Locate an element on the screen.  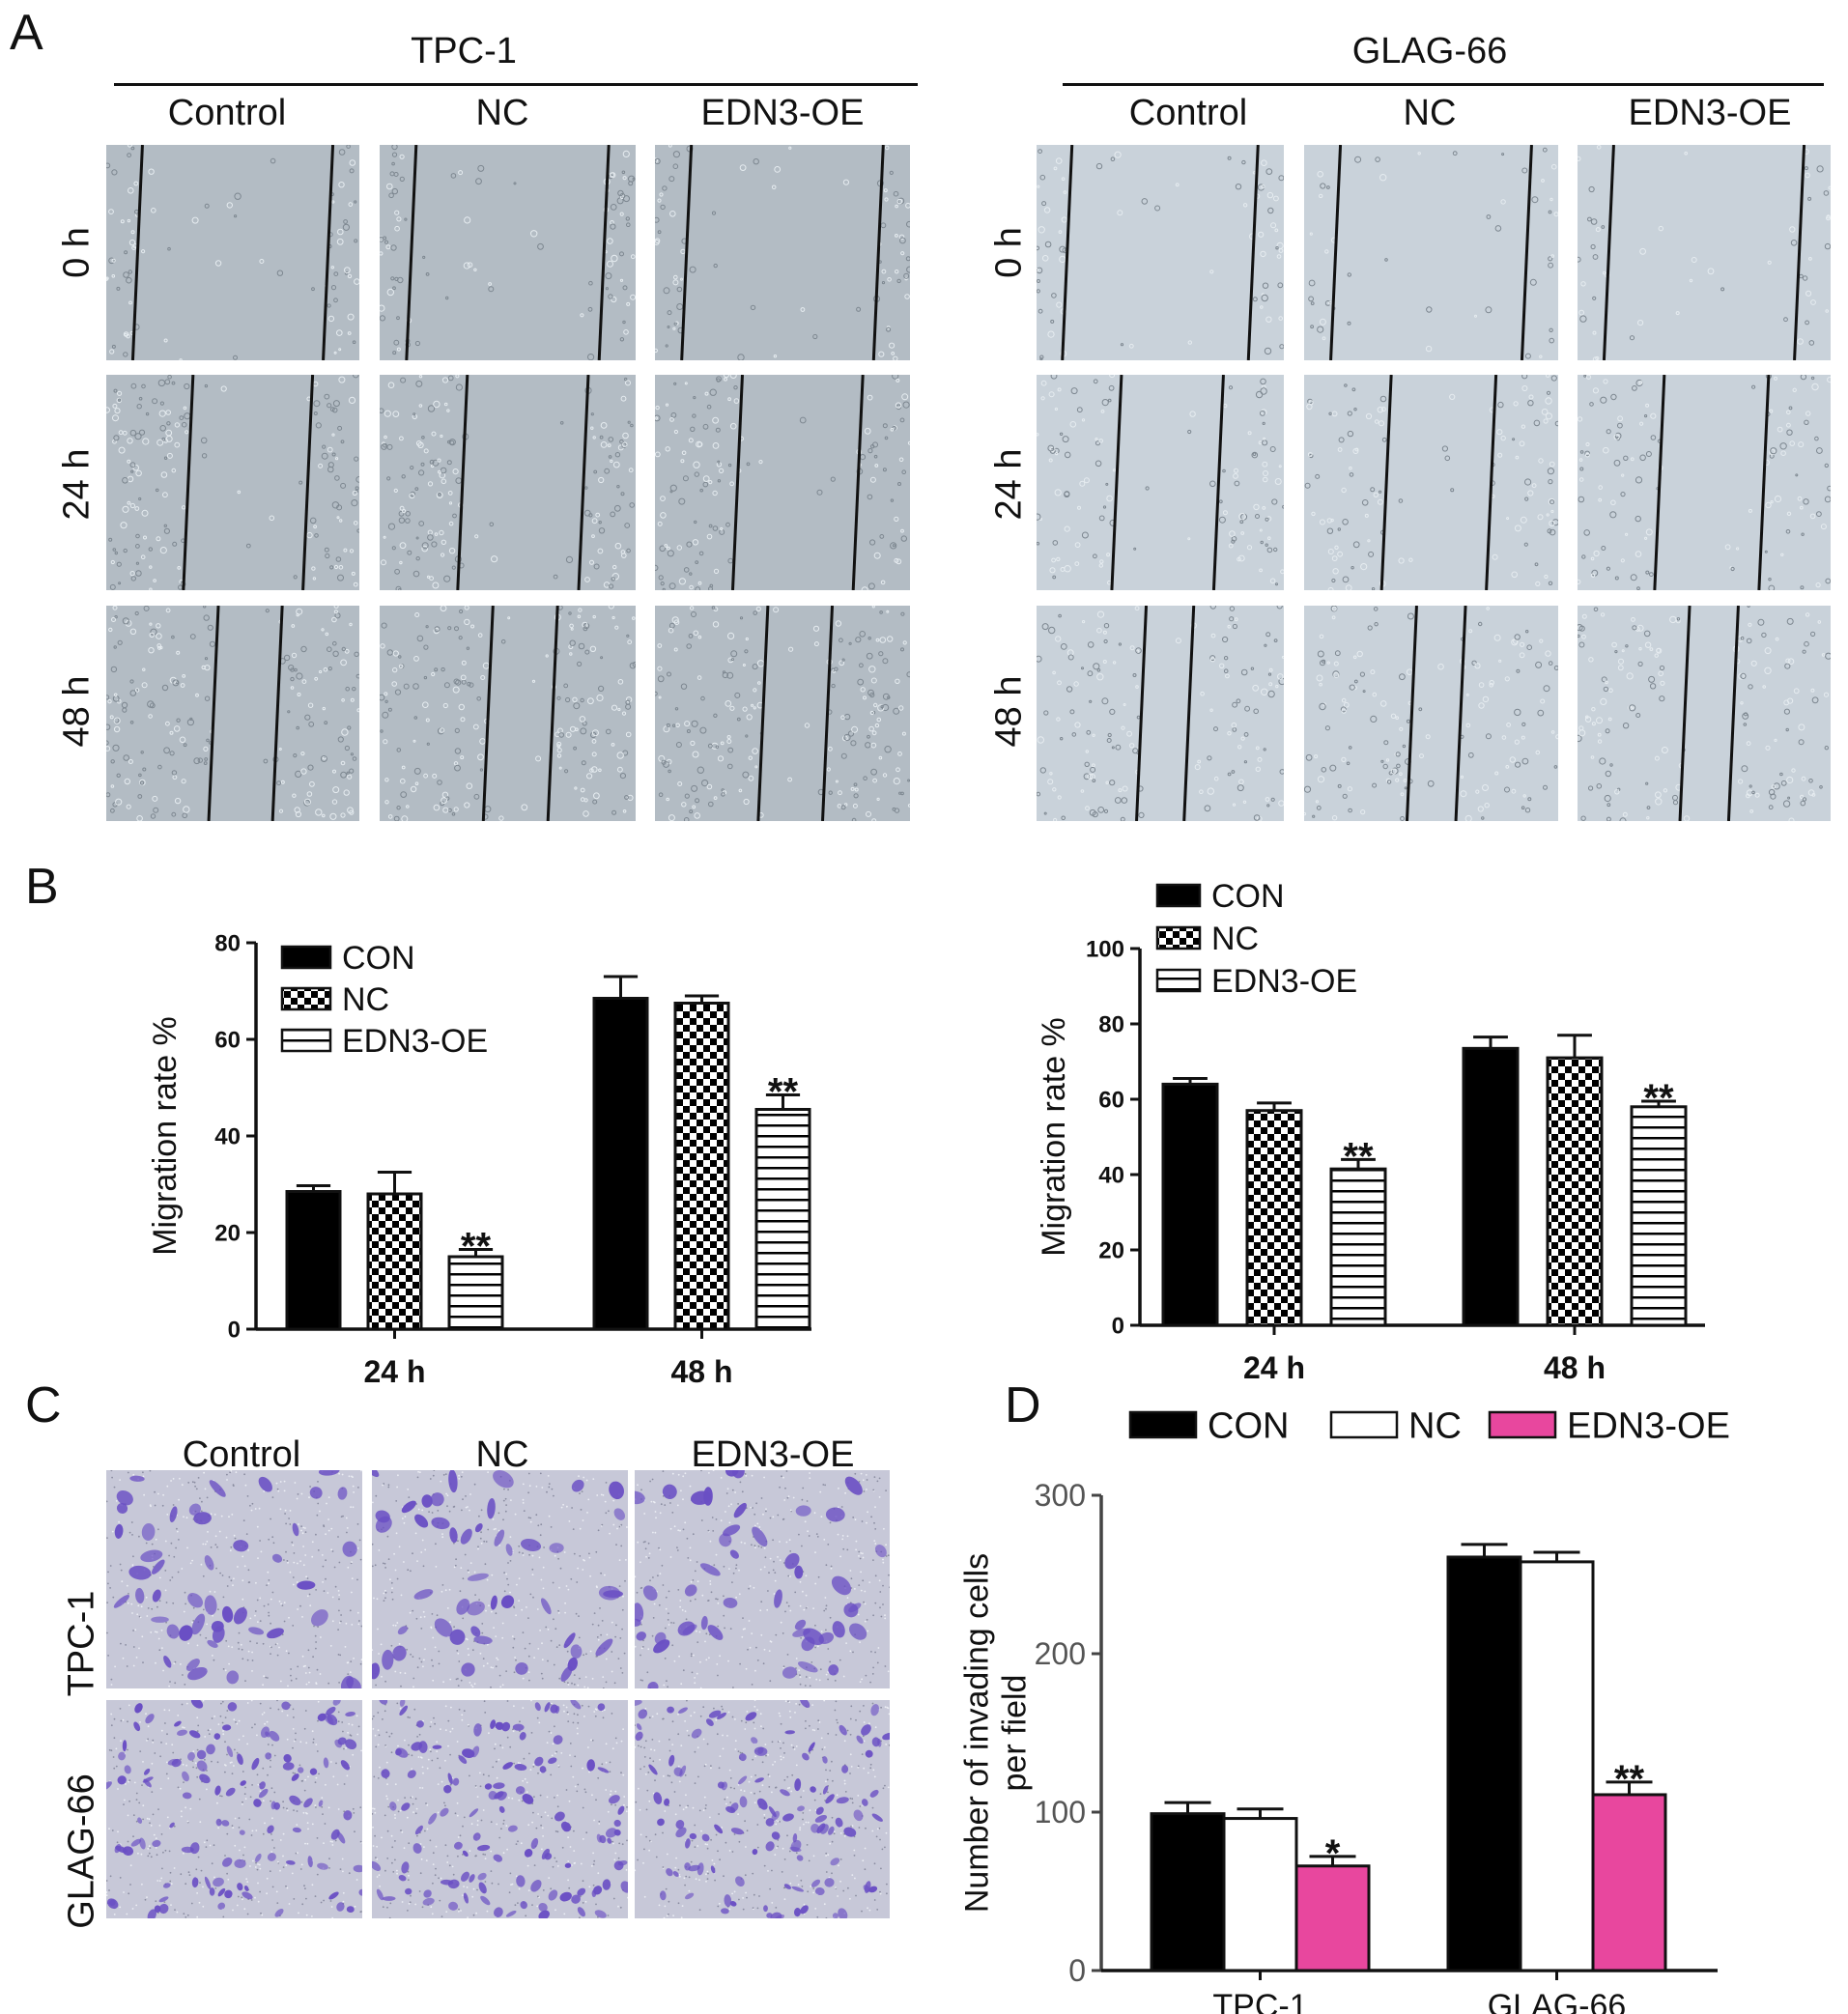
d-x-tick-label: TPC-1 is located at coordinates (1259, 2001).